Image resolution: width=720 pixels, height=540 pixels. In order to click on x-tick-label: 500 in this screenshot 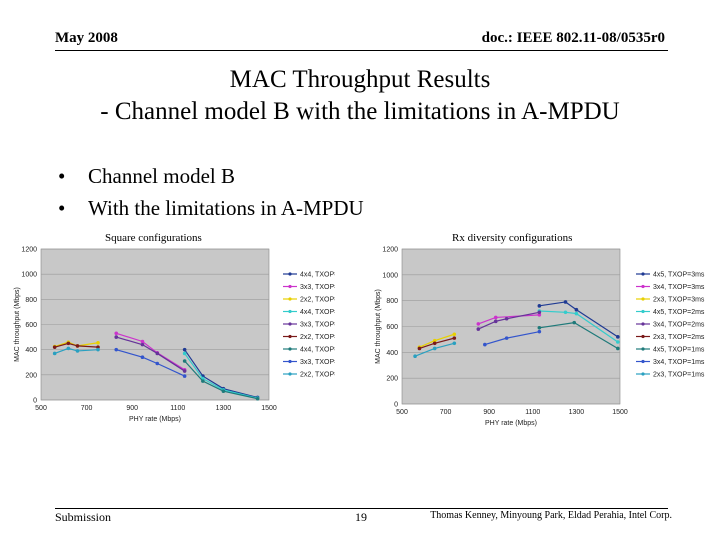, I will do `click(402, 412)`.